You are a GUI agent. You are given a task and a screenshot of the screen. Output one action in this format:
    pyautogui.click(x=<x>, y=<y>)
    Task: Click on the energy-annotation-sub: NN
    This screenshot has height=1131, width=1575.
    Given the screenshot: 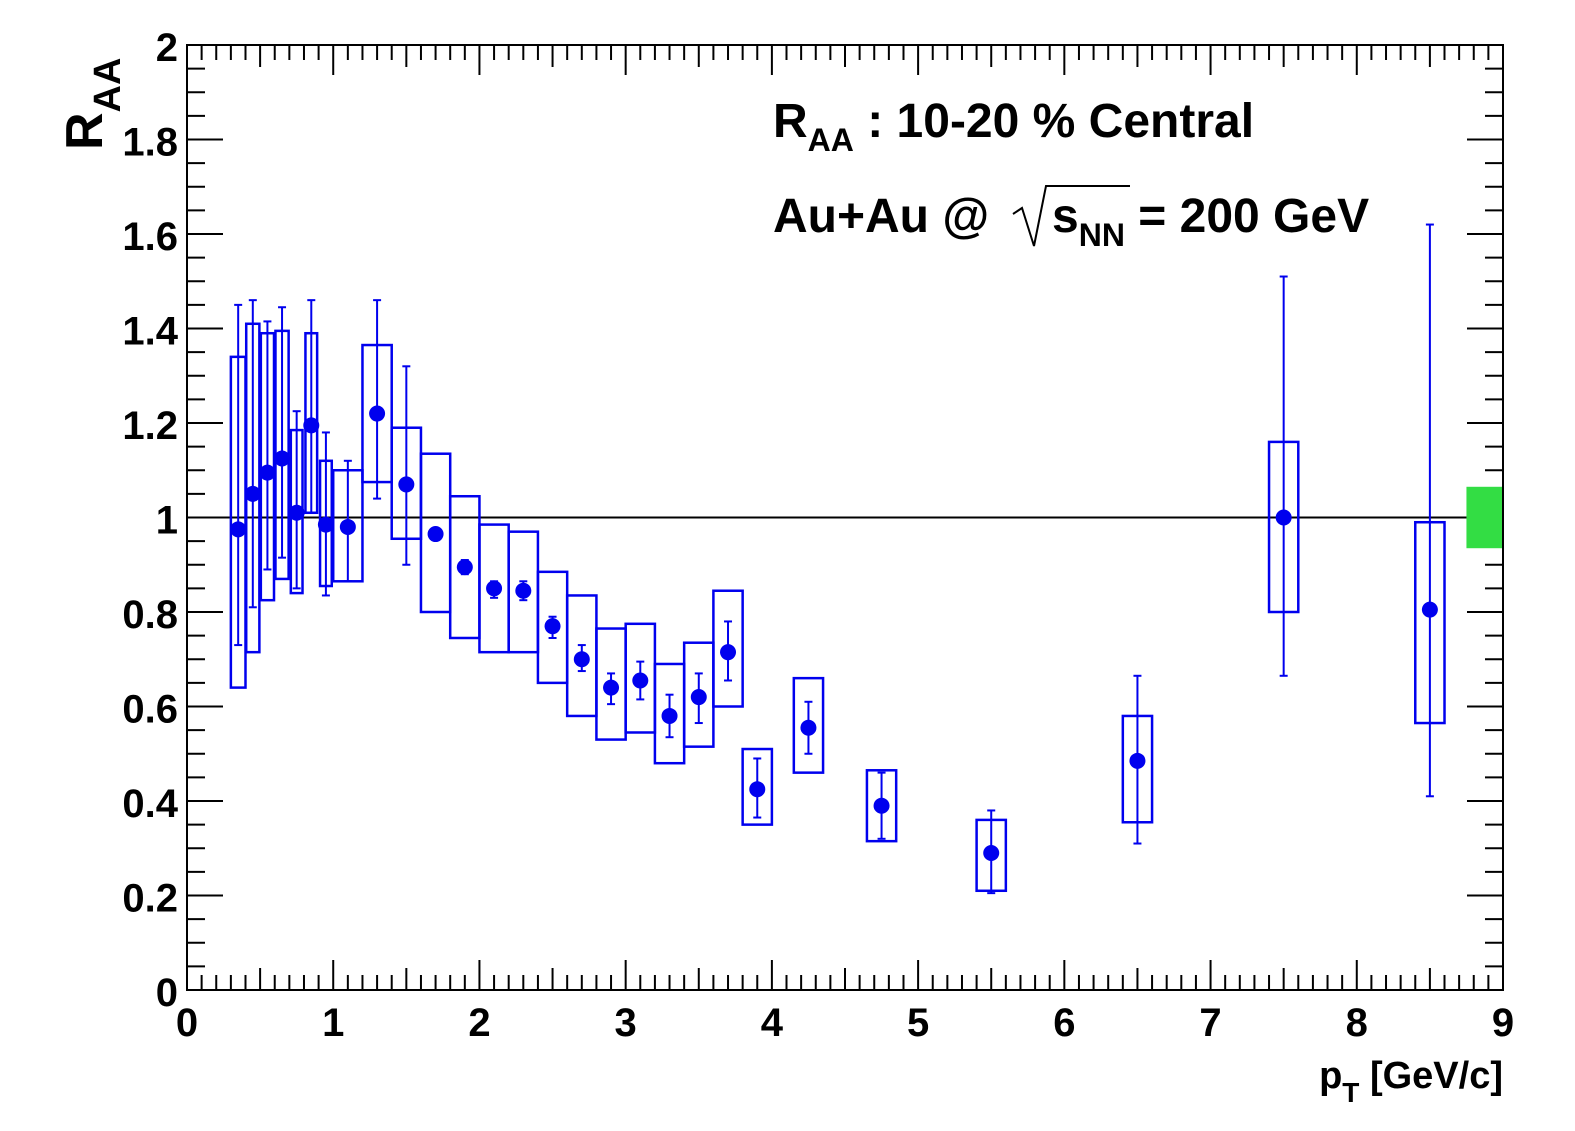 What is the action you would take?
    pyautogui.click(x=1102, y=235)
    